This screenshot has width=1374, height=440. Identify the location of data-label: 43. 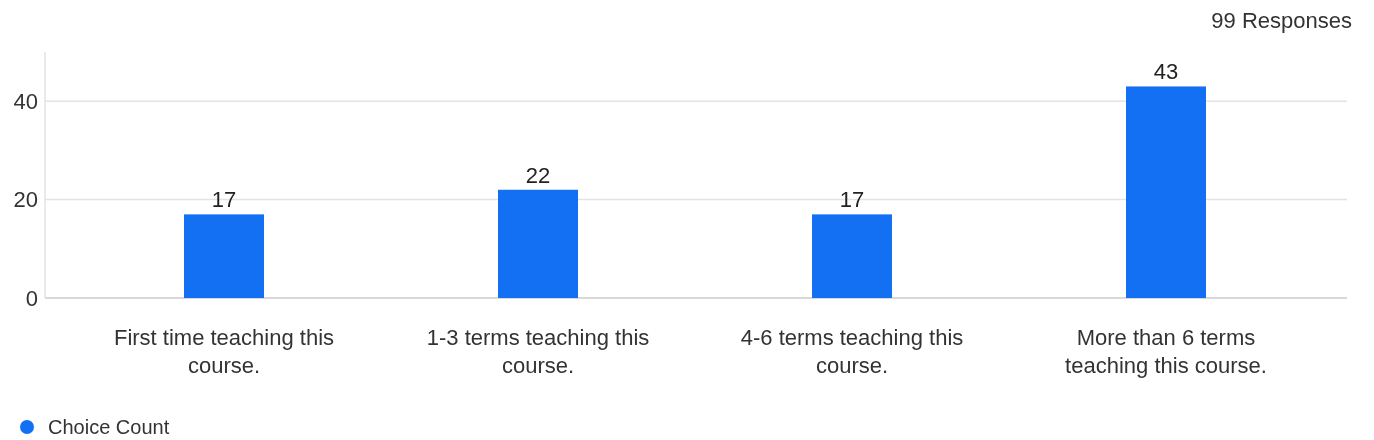
(1166, 72).